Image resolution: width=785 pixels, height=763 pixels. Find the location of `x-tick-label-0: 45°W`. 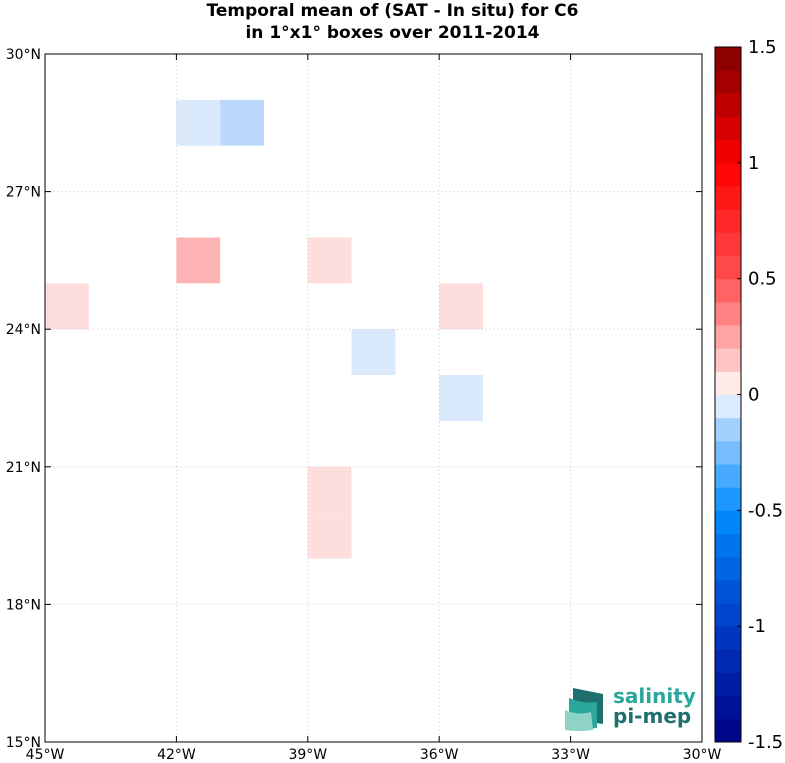

x-tick-label-0: 45°W is located at coordinates (45, 755).